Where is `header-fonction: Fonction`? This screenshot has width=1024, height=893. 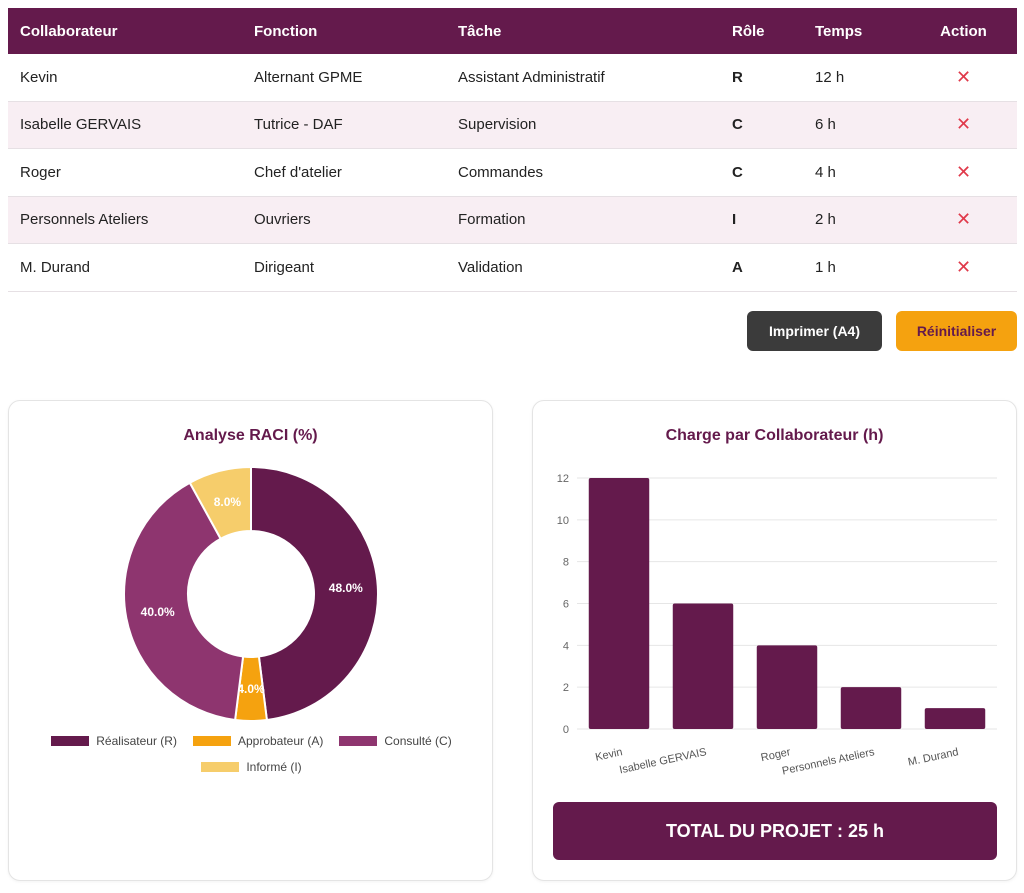
header-fonction: Fonction is located at coordinates (286, 31).